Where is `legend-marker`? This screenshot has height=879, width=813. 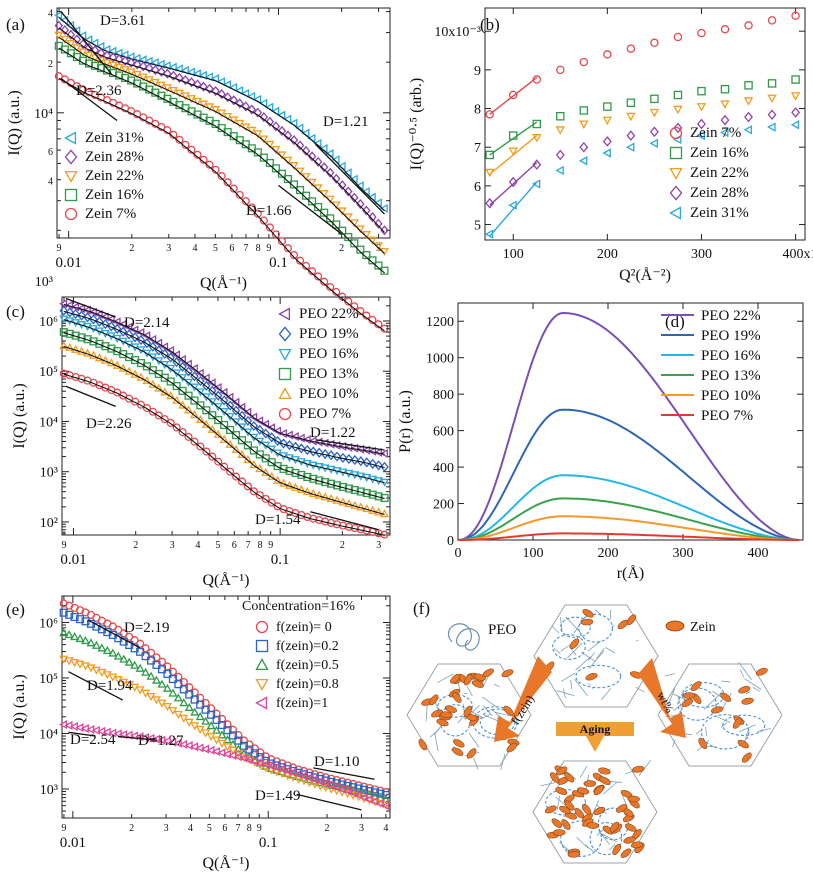 legend-marker is located at coordinates (71, 157).